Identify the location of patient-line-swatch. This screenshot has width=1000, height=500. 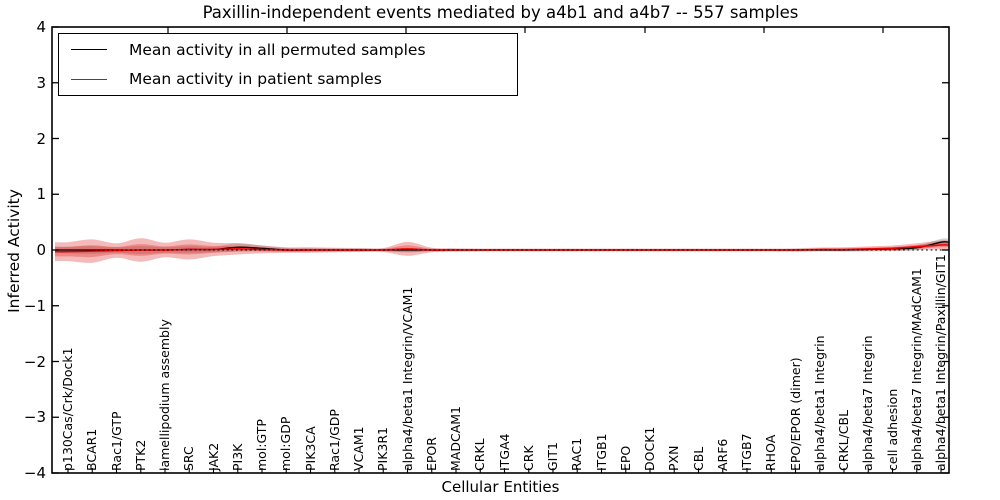
(89, 79).